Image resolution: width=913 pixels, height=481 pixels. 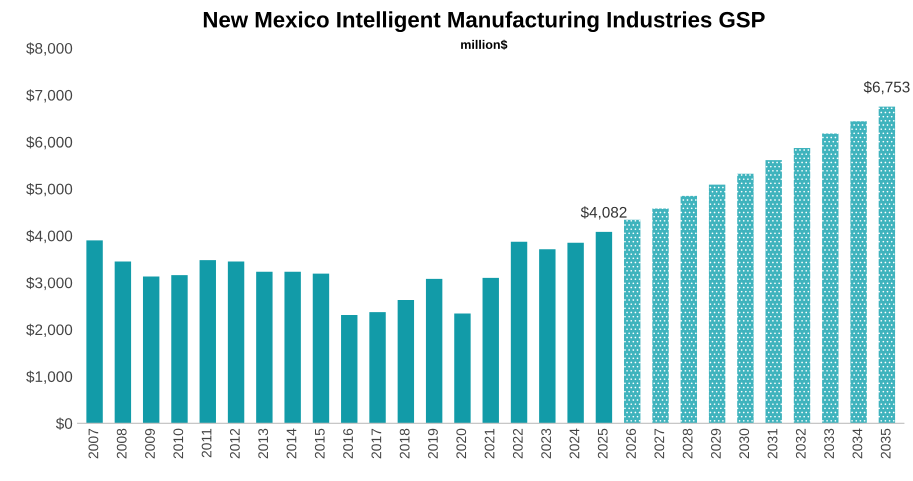 What do you see at coordinates (235, 443) in the screenshot?
I see `x-tick-label: 2012` at bounding box center [235, 443].